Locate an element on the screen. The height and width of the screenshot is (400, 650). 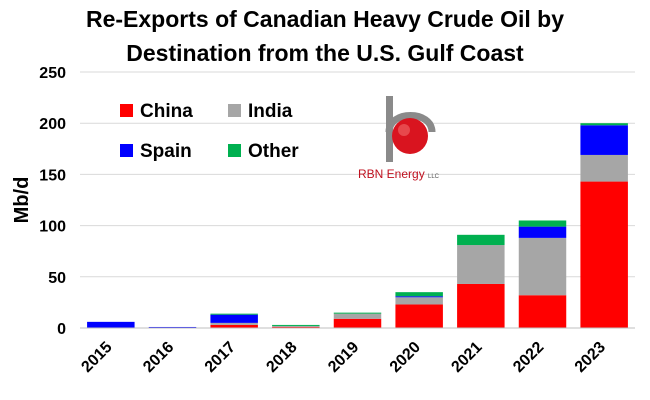
bar-india-2018 is located at coordinates (296, 326).